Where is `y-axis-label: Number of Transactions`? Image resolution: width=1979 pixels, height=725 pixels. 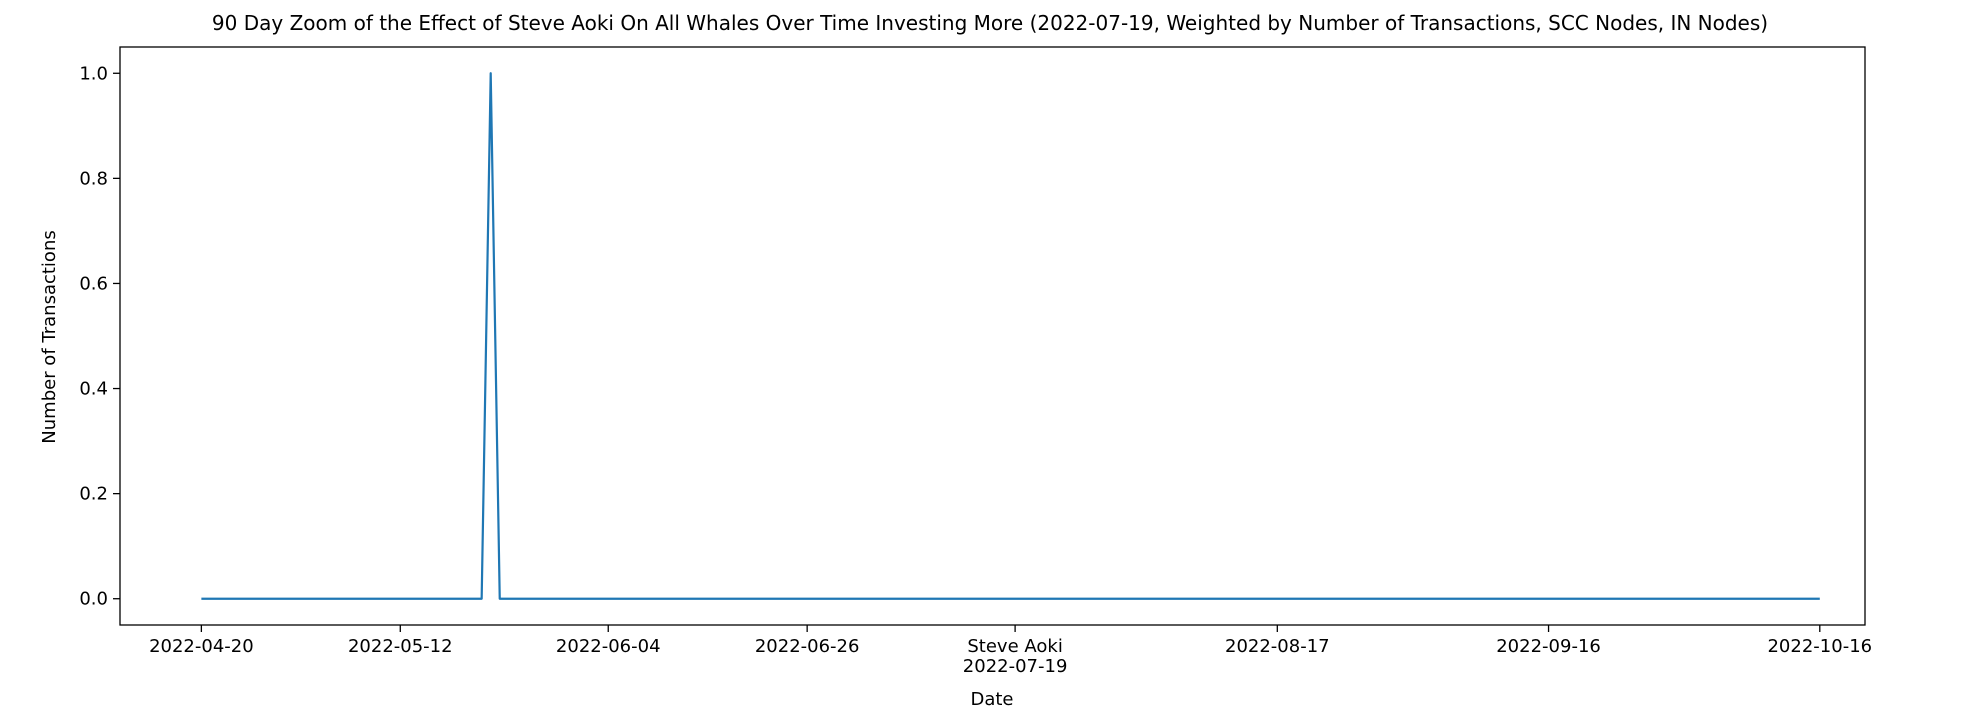 y-axis-label: Number of Transactions is located at coordinates (49, 336).